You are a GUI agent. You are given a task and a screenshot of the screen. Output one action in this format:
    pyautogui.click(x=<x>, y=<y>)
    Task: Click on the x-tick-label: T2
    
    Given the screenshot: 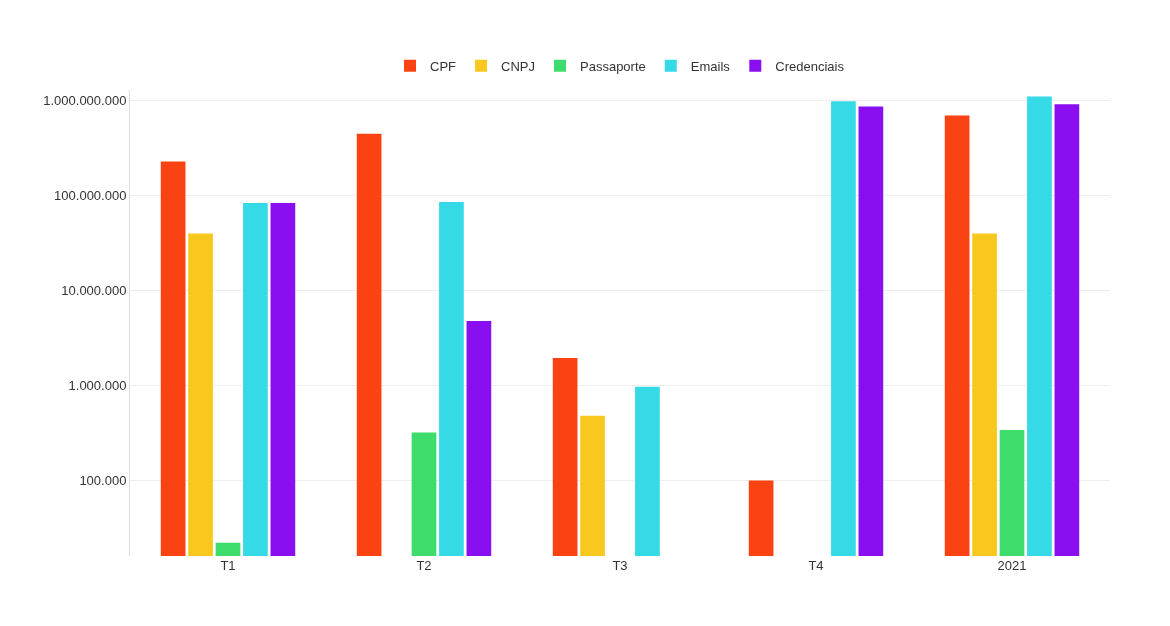 What is the action you would take?
    pyautogui.click(x=424, y=565)
    